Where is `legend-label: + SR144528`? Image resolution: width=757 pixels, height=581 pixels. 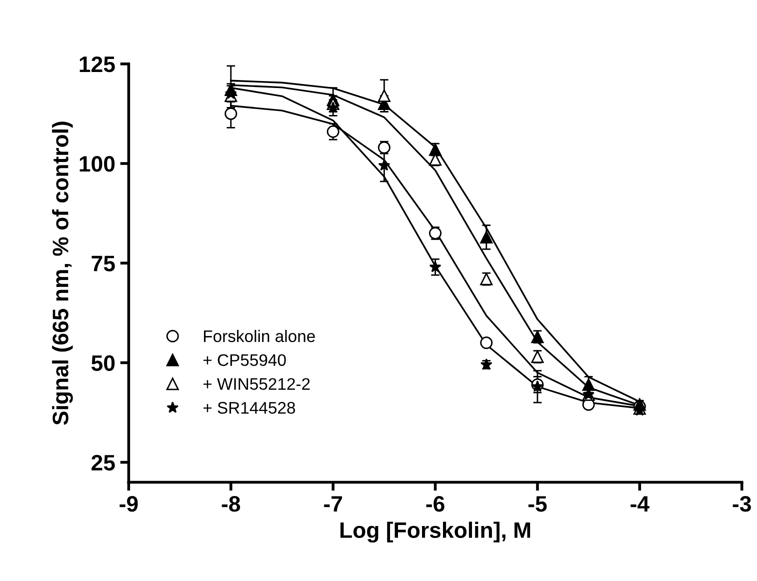 legend-label: + SR144528 is located at coordinates (249, 408).